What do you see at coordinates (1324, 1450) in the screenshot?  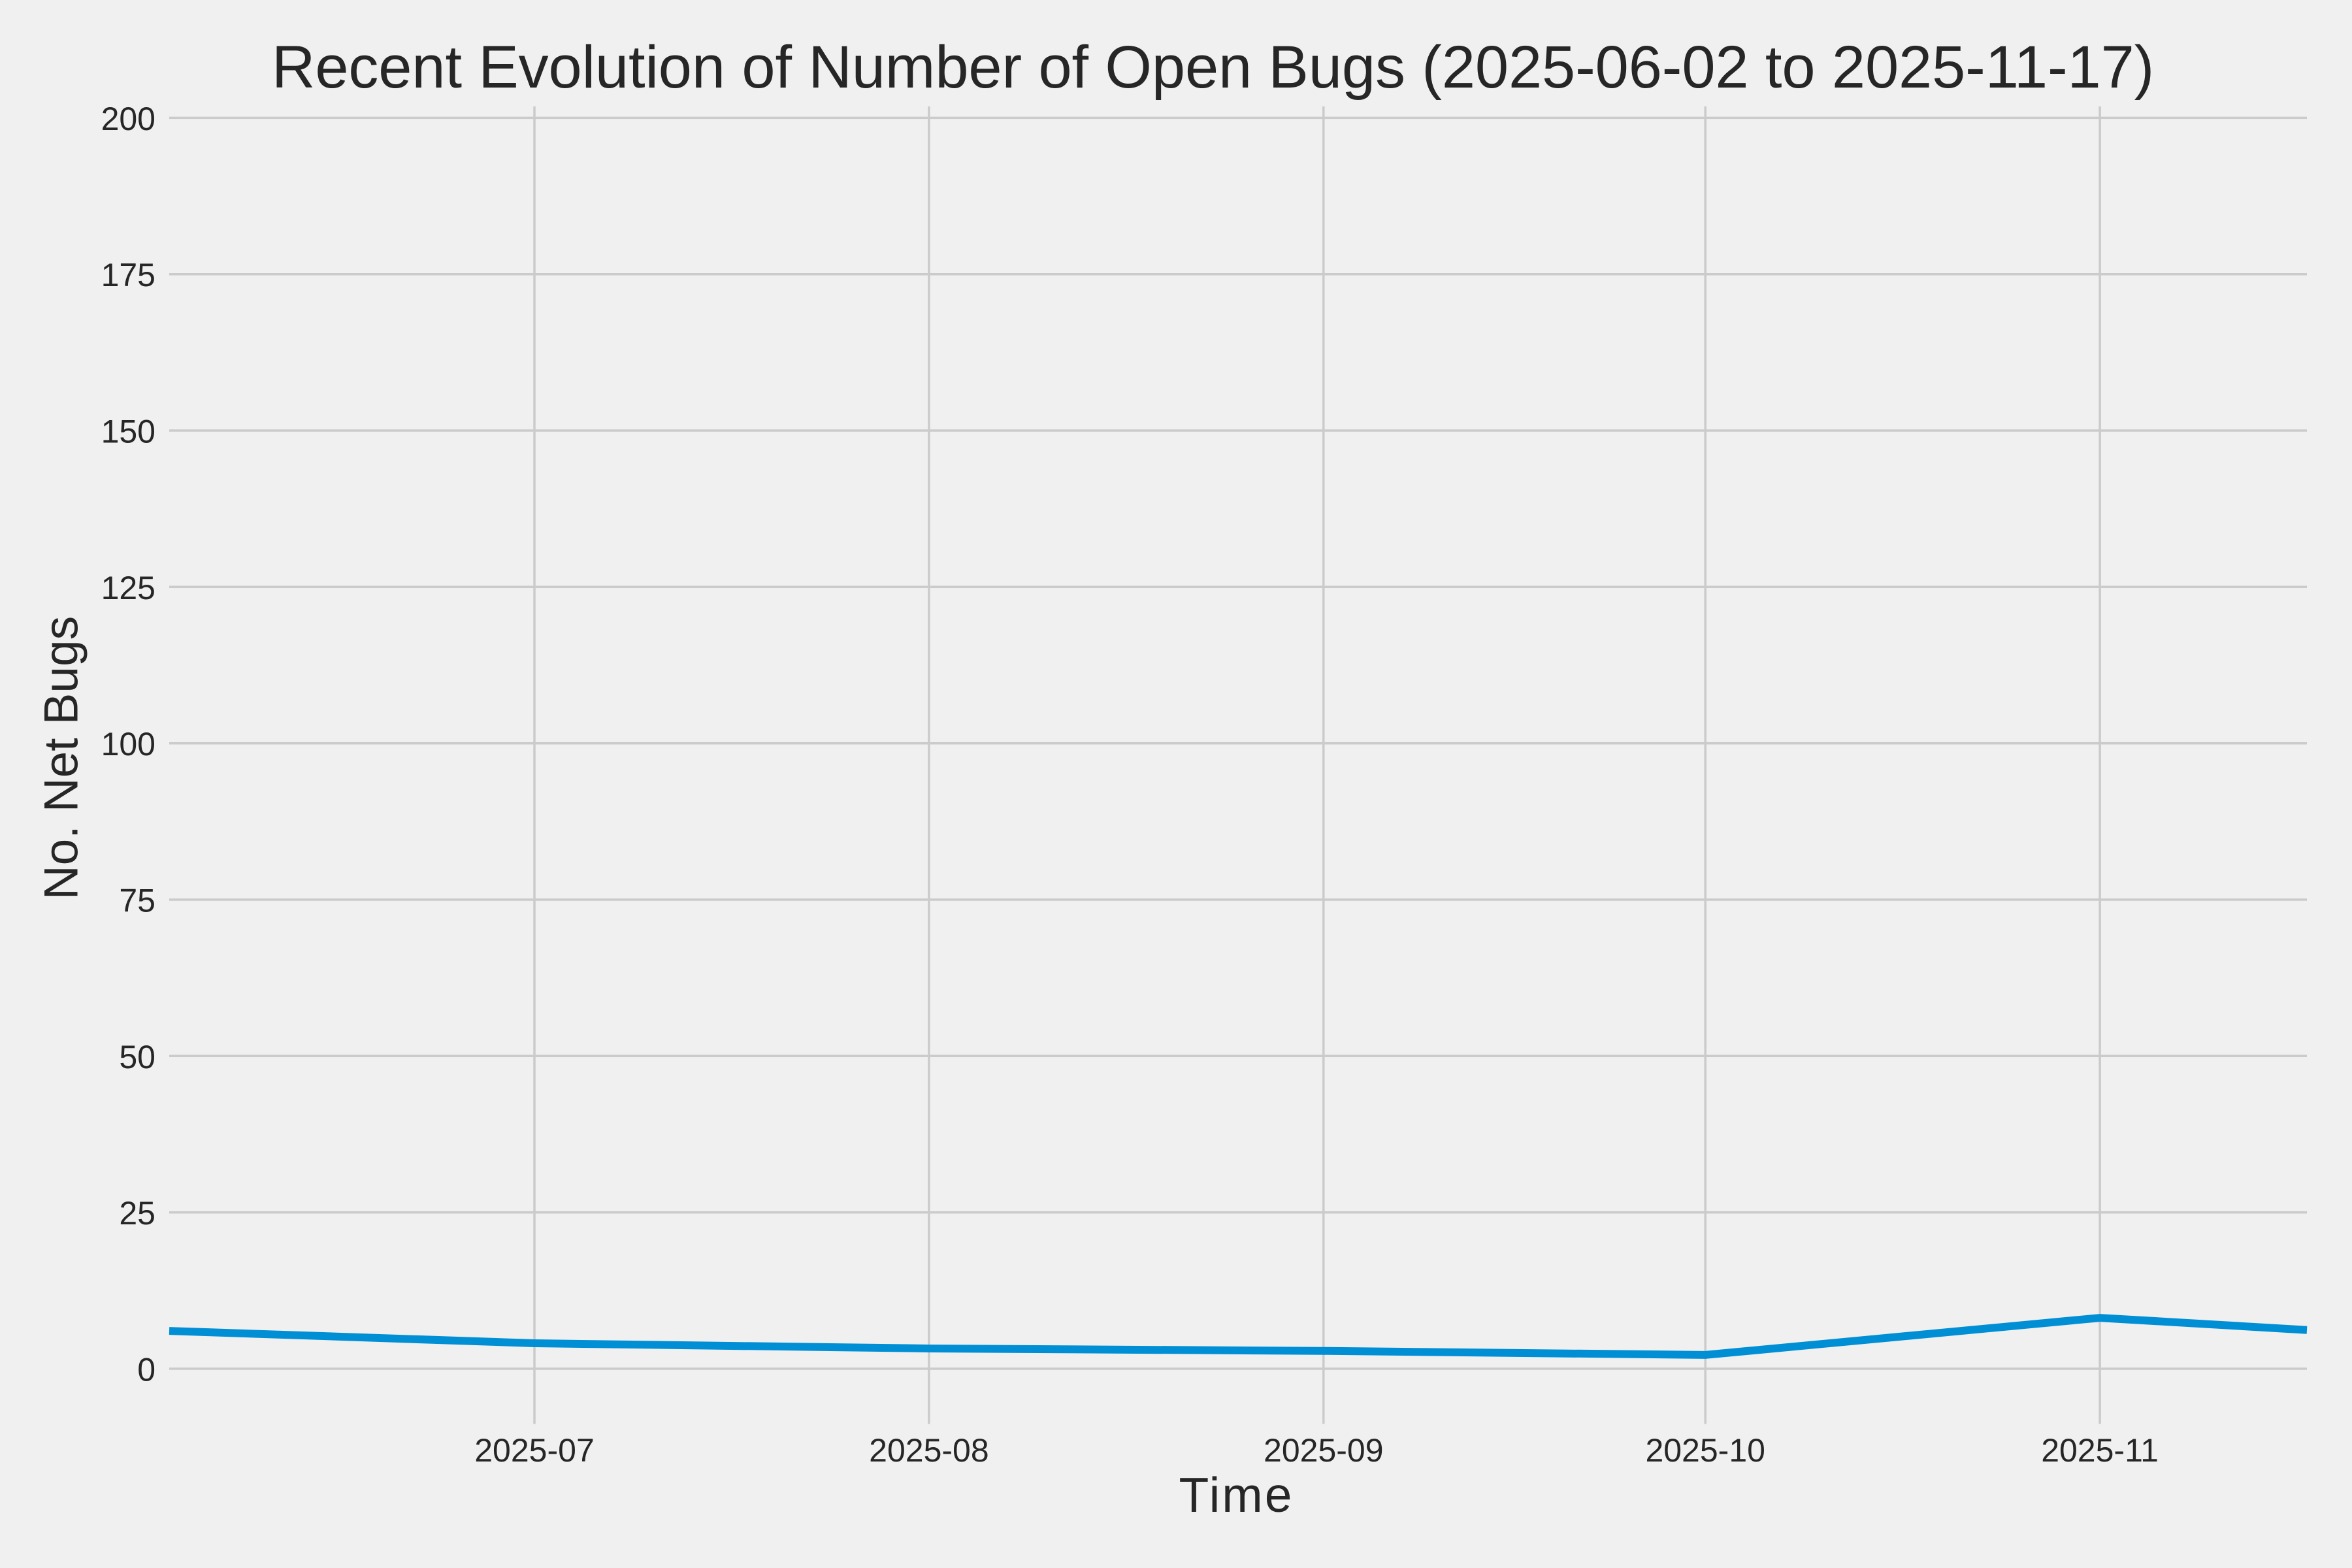 I see `svg-text: 2025-09` at bounding box center [1324, 1450].